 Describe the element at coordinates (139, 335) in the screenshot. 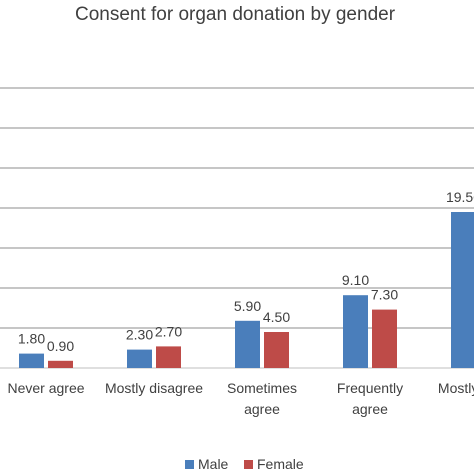

I see `data-label-male-1: 2.30` at that location.